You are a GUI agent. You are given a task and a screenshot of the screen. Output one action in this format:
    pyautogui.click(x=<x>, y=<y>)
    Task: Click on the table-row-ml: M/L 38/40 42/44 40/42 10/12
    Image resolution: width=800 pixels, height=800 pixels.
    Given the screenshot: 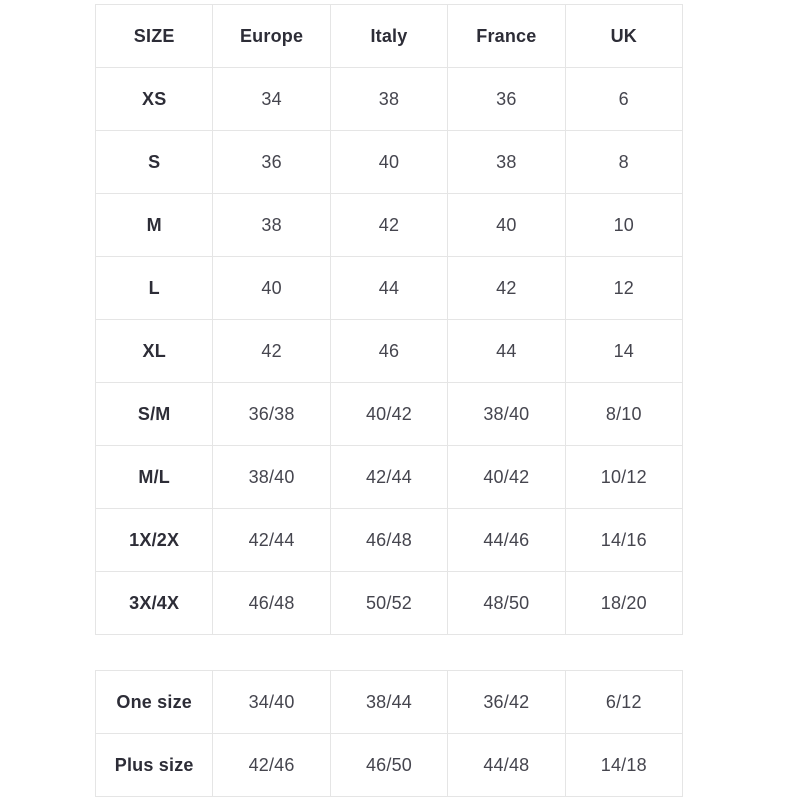 What is the action you would take?
    pyautogui.click(x=389, y=477)
    